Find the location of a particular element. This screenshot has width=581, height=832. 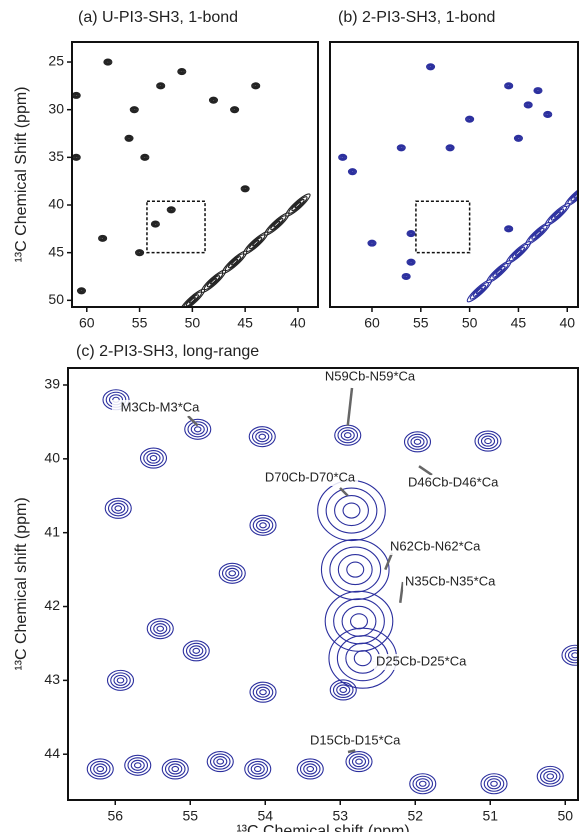

panel-title: (a) U-PI3-SH3, 1-bond is located at coordinates (158, 17).